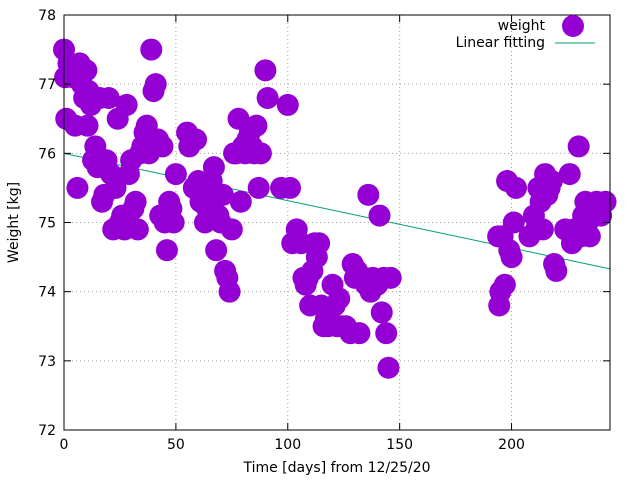 The image size is (640, 484). What do you see at coordinates (47, 431) in the screenshot?
I see `y-tick-label: 72` at bounding box center [47, 431].